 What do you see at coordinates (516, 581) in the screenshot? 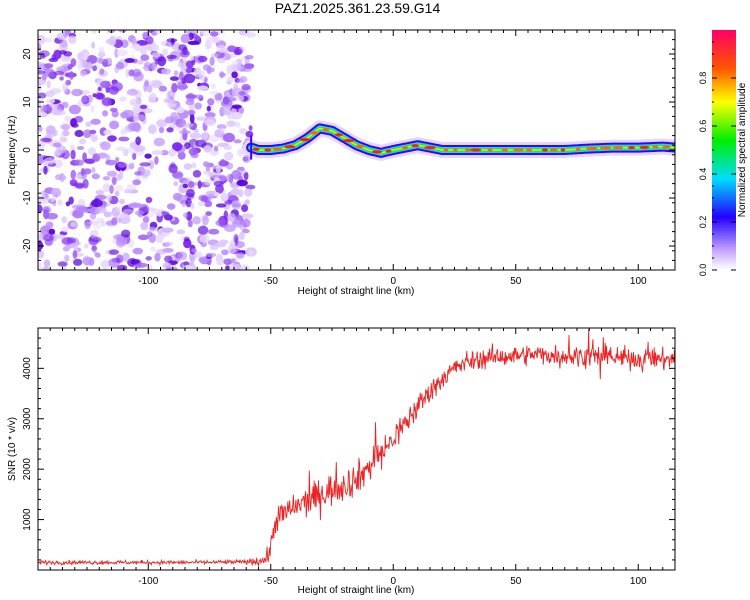
I see `x-tick-label: 50` at bounding box center [516, 581].